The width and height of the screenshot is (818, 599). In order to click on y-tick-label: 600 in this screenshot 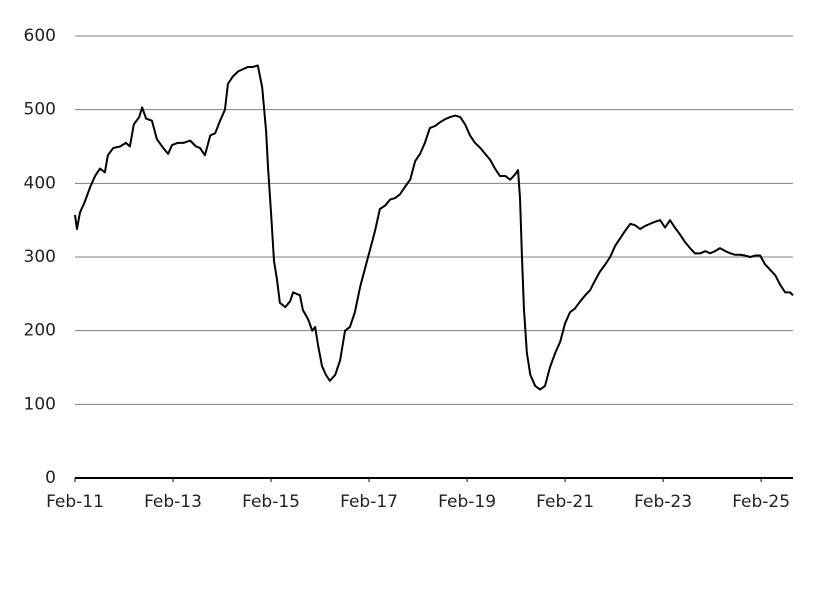, I will do `click(40, 36)`.